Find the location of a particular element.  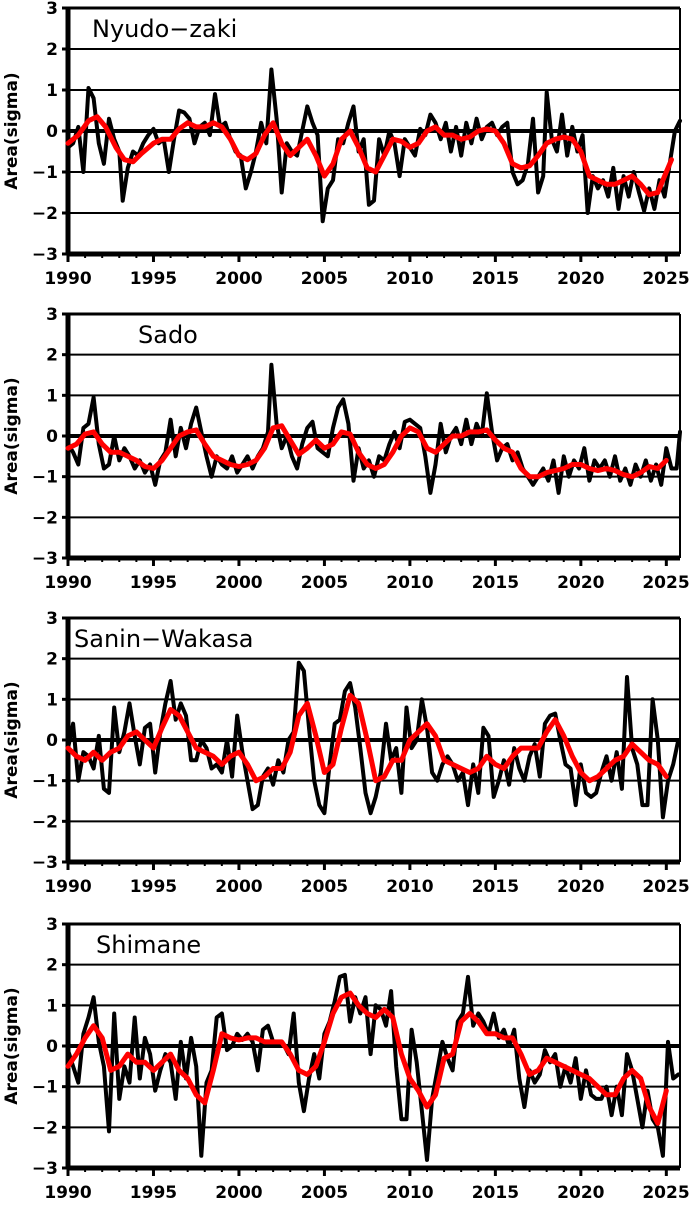

chart-title: Shimane is located at coordinates (148, 945).